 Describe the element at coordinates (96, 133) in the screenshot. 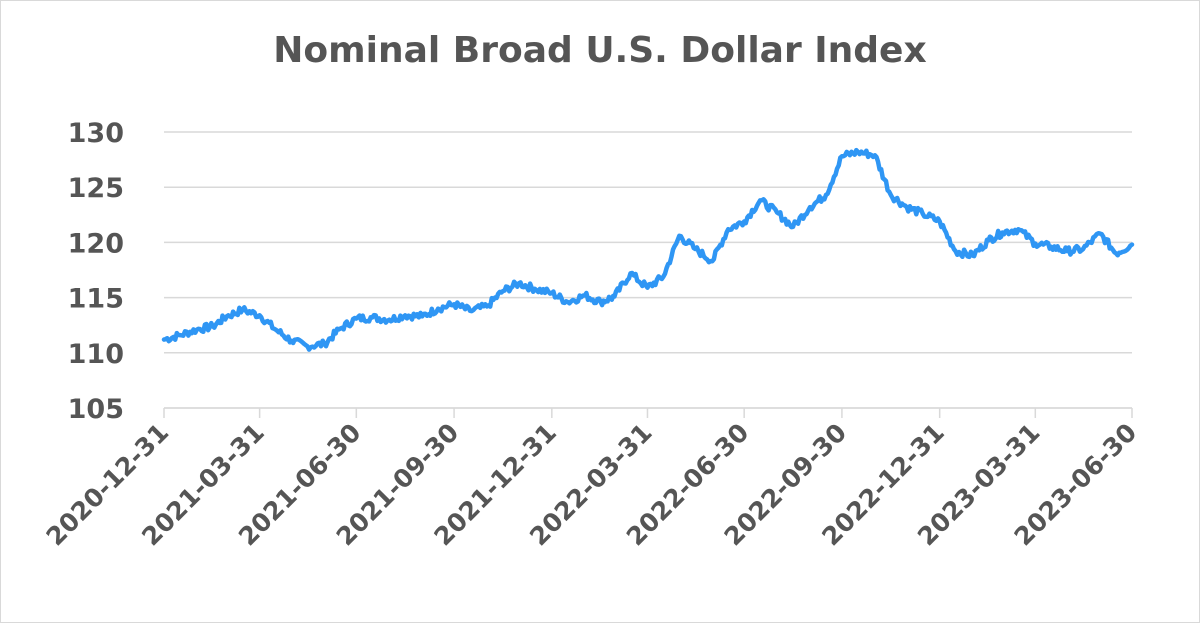

I see `y-tick-label: 130` at that location.